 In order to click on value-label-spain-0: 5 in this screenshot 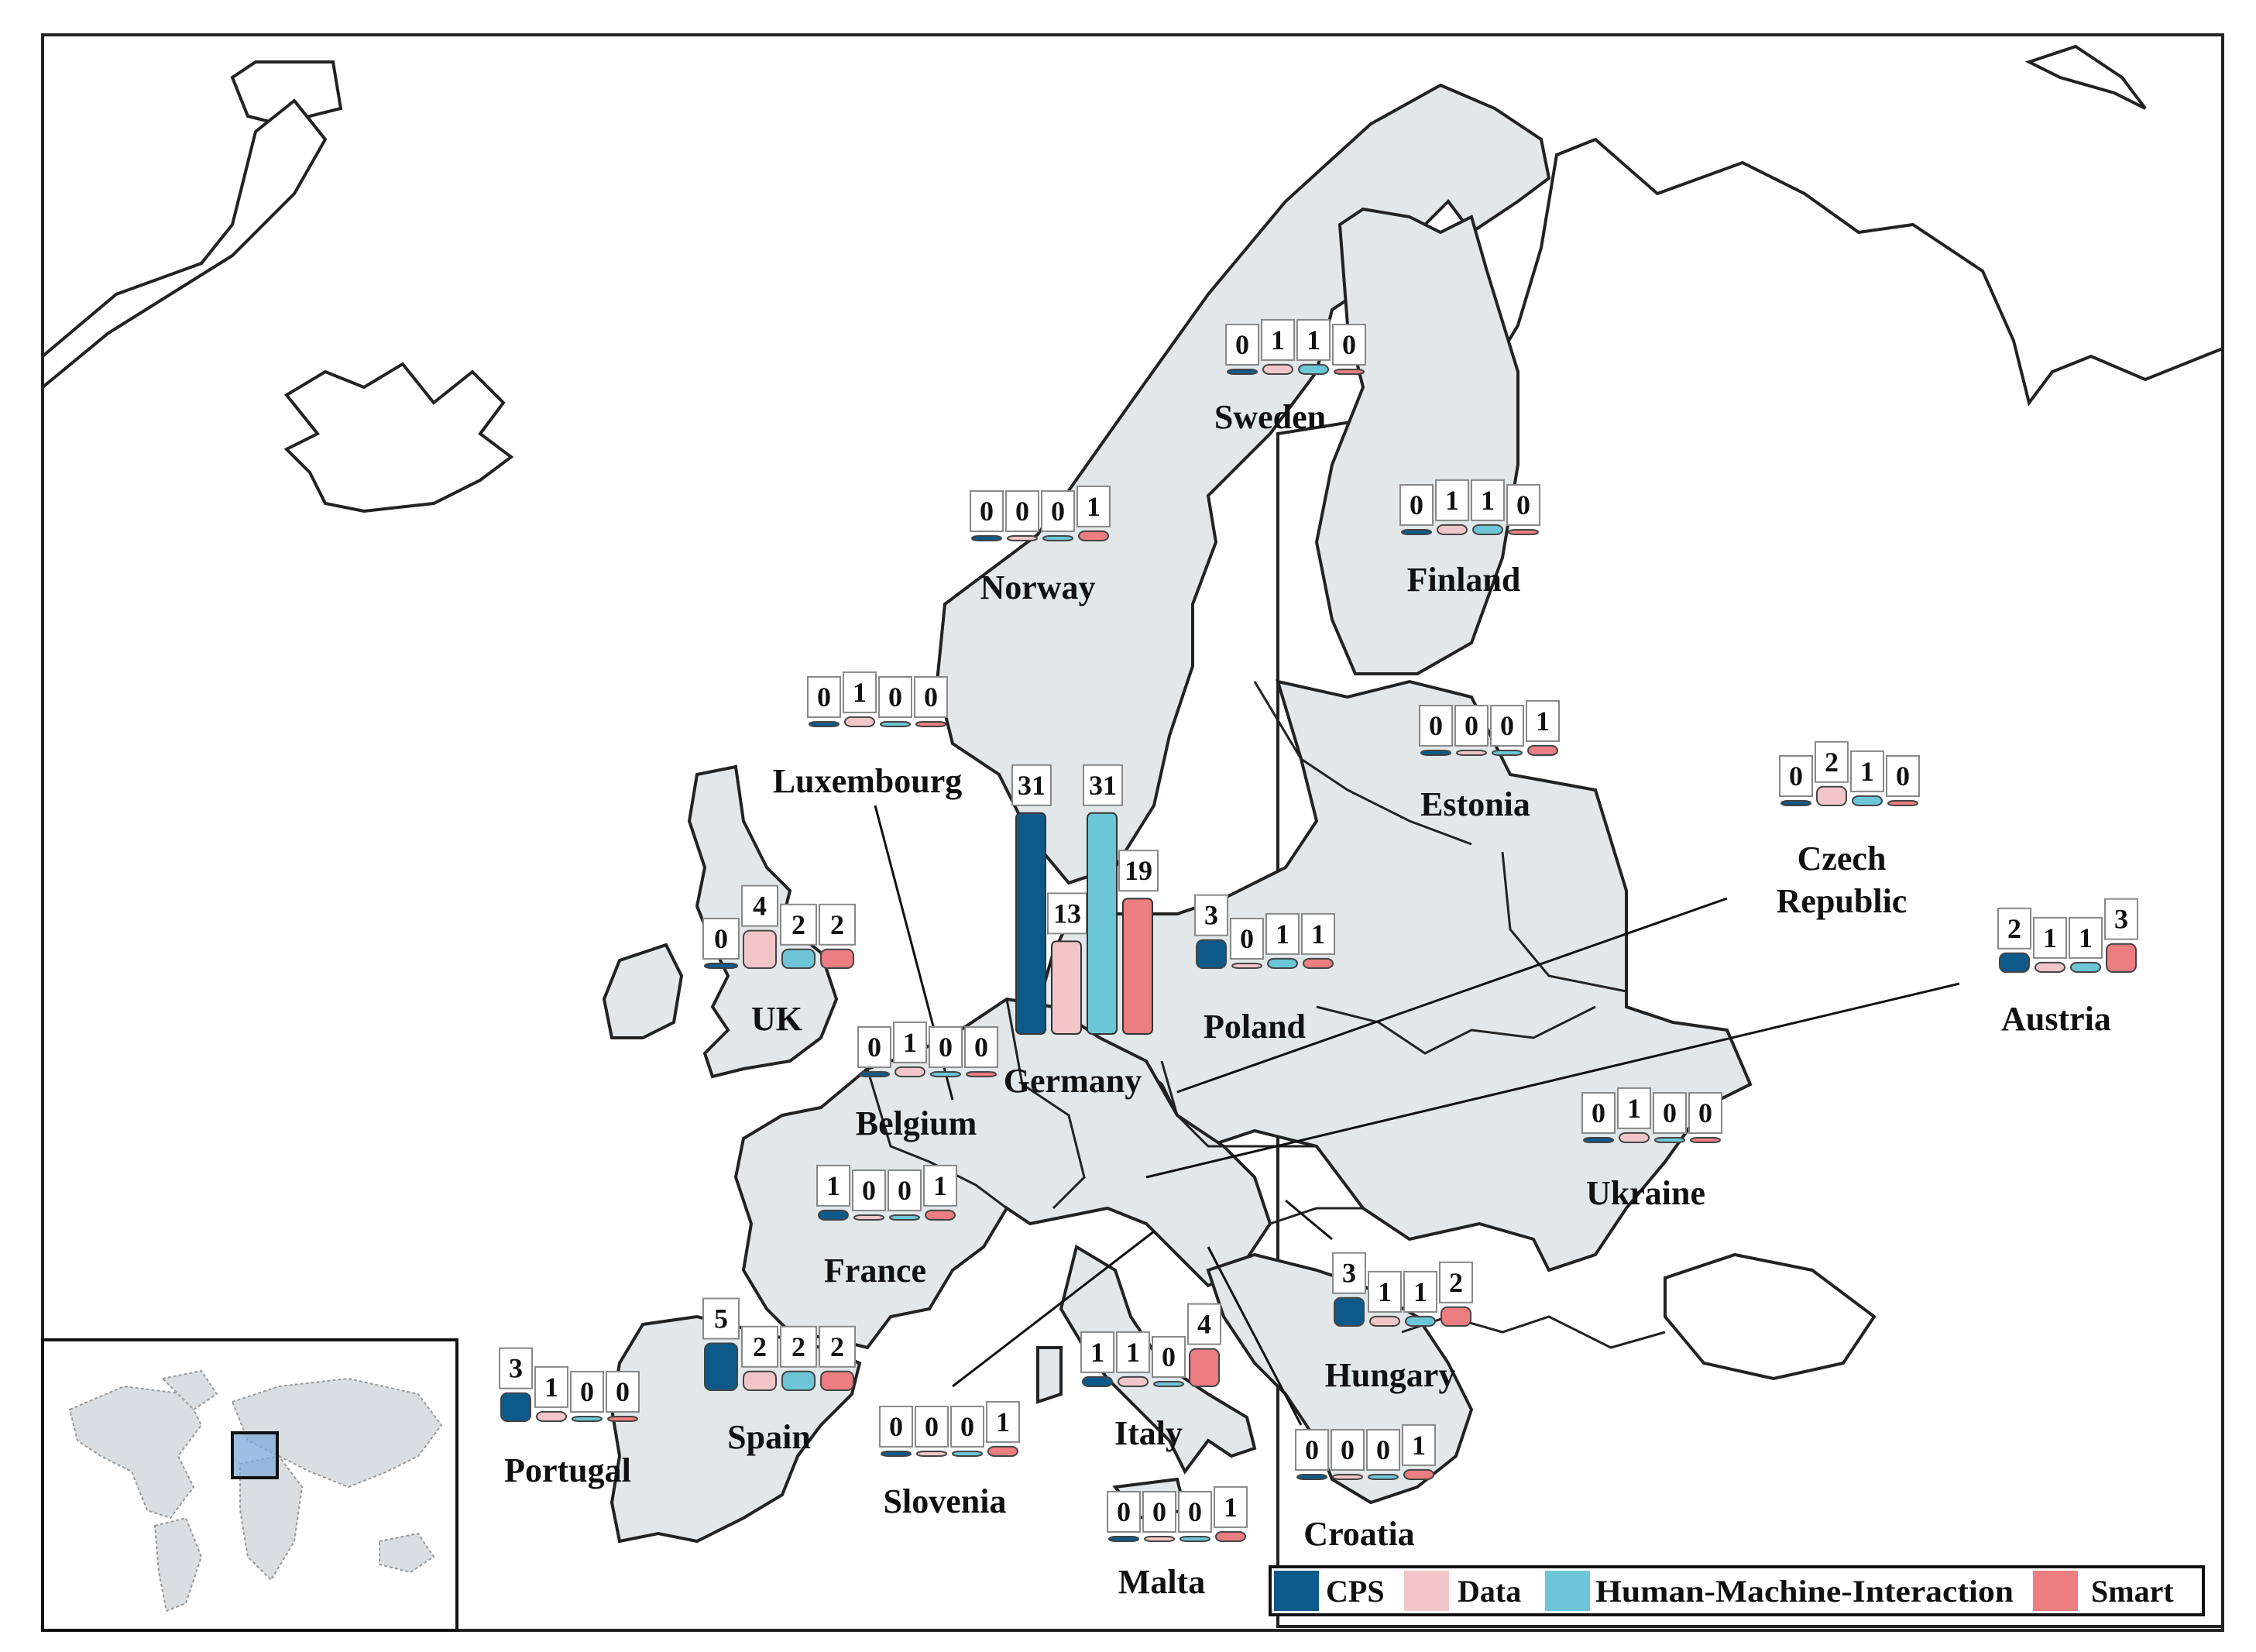, I will do `click(721, 1318)`.